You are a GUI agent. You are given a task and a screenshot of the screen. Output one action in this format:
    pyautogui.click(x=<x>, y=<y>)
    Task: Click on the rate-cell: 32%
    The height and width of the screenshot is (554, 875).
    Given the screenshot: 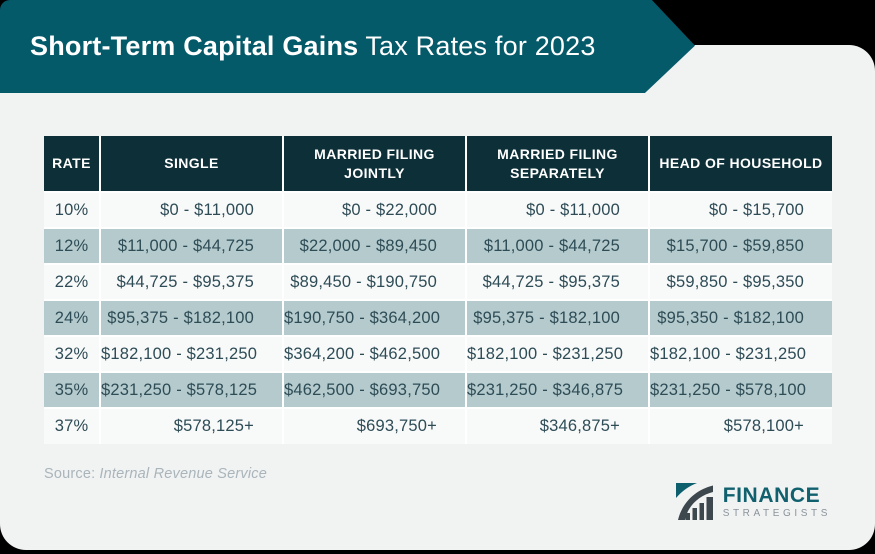 What is the action you would take?
    pyautogui.click(x=72, y=353)
    